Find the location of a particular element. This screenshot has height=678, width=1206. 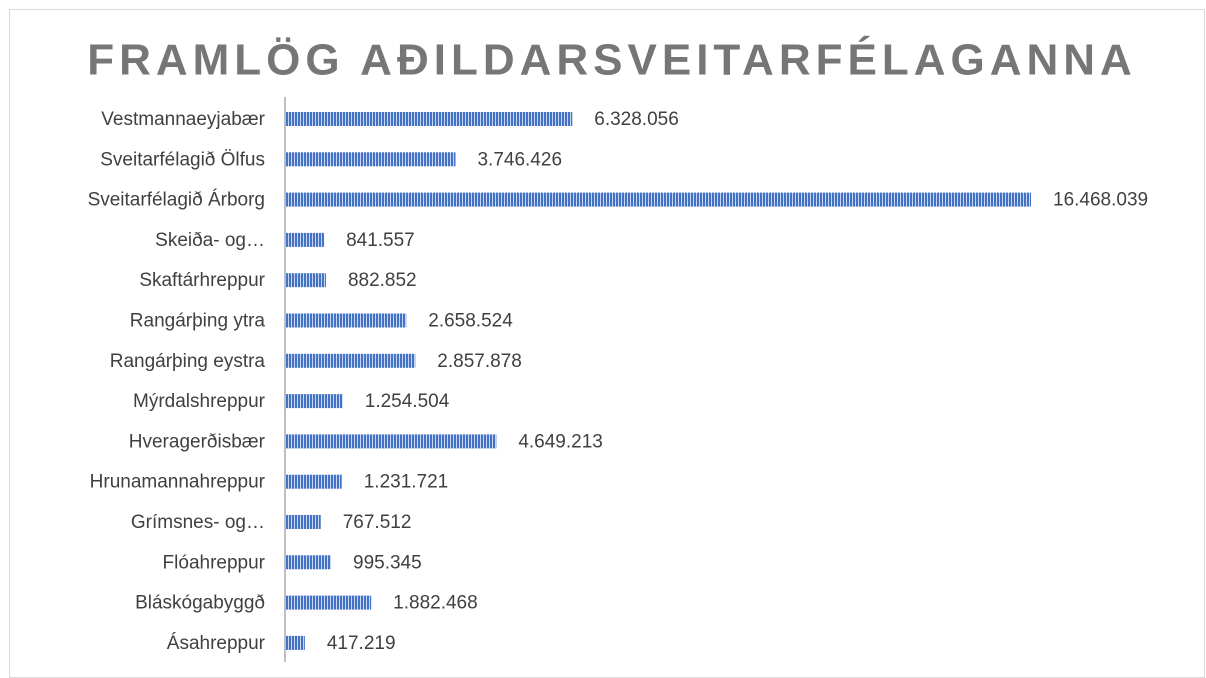

value-label: 2.658.524 is located at coordinates (470, 321).